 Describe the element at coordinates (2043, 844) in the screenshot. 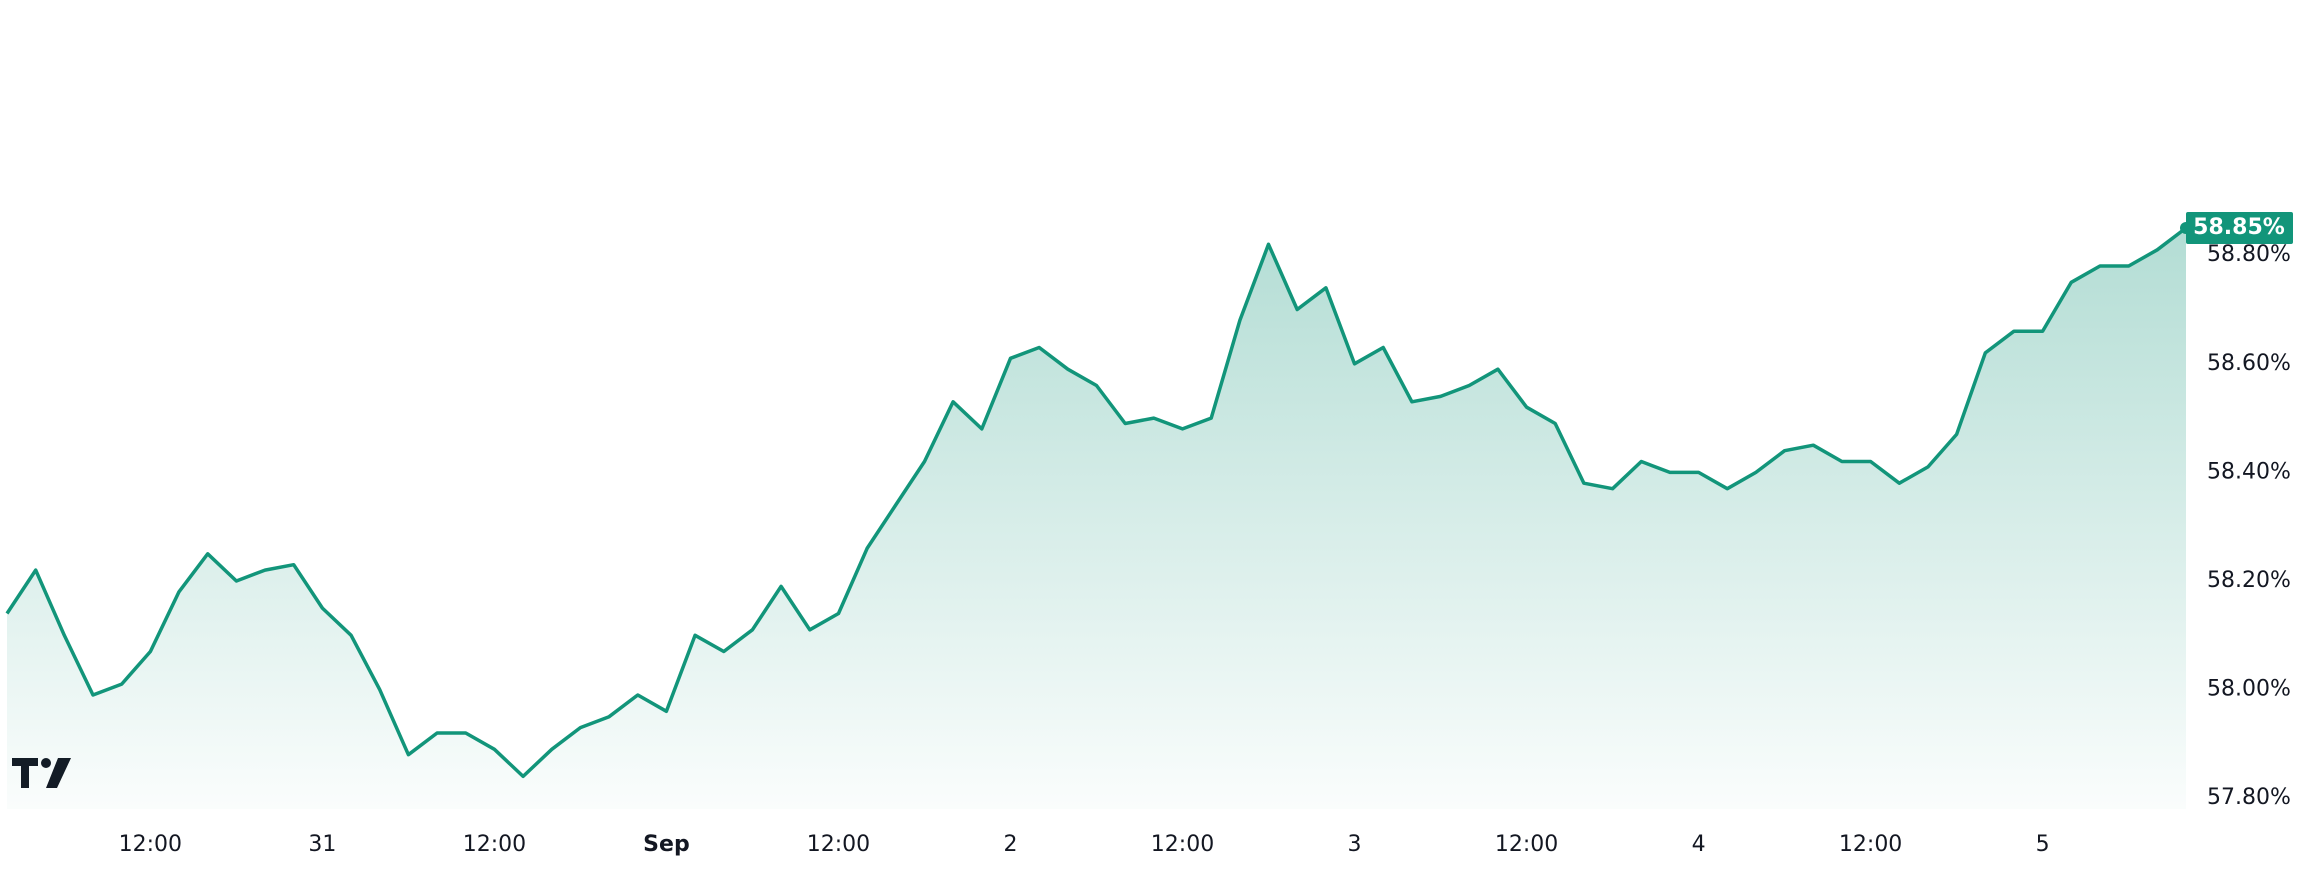

I see `x-tick-label: 5` at that location.